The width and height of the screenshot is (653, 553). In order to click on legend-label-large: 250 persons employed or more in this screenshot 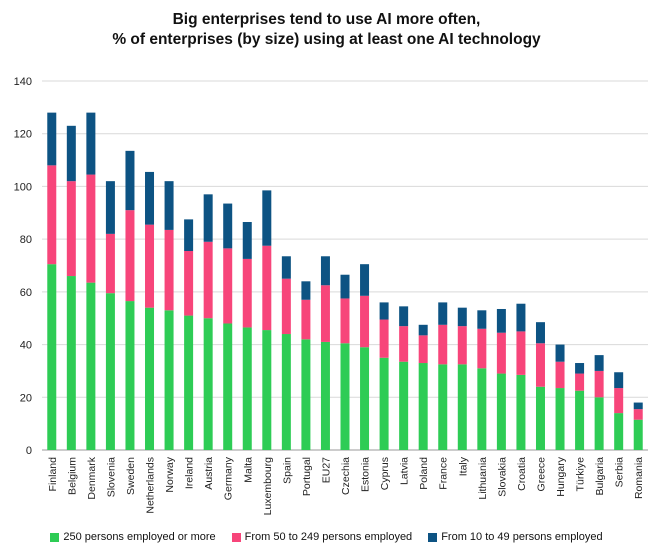, I will do `click(139, 537)`.